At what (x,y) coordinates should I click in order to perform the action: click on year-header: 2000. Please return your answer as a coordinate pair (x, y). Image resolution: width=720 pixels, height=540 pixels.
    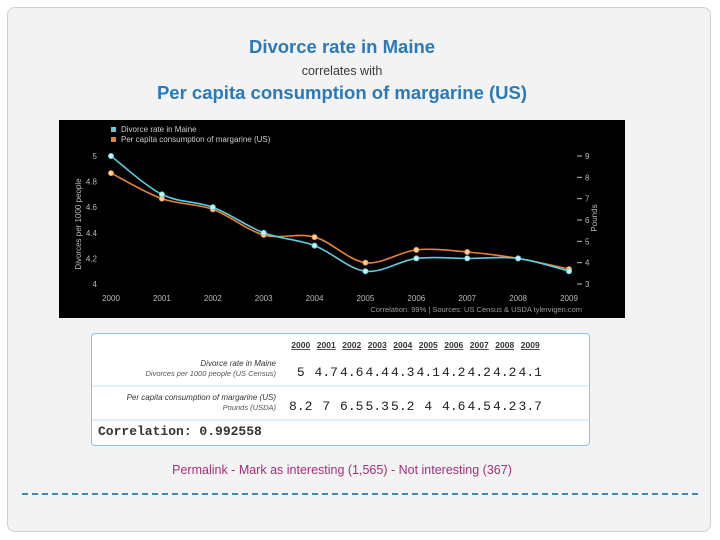
    Looking at the image, I should click on (300, 345).